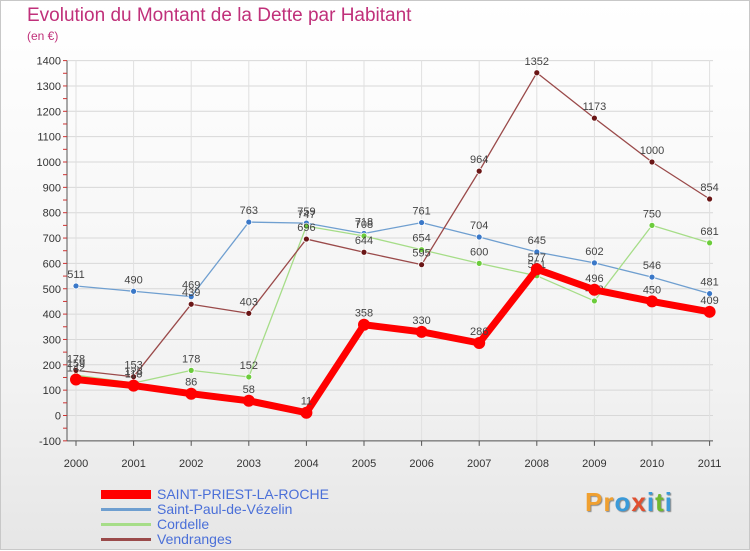 The height and width of the screenshot is (551, 750). I want to click on data-label: 577, so click(537, 258).